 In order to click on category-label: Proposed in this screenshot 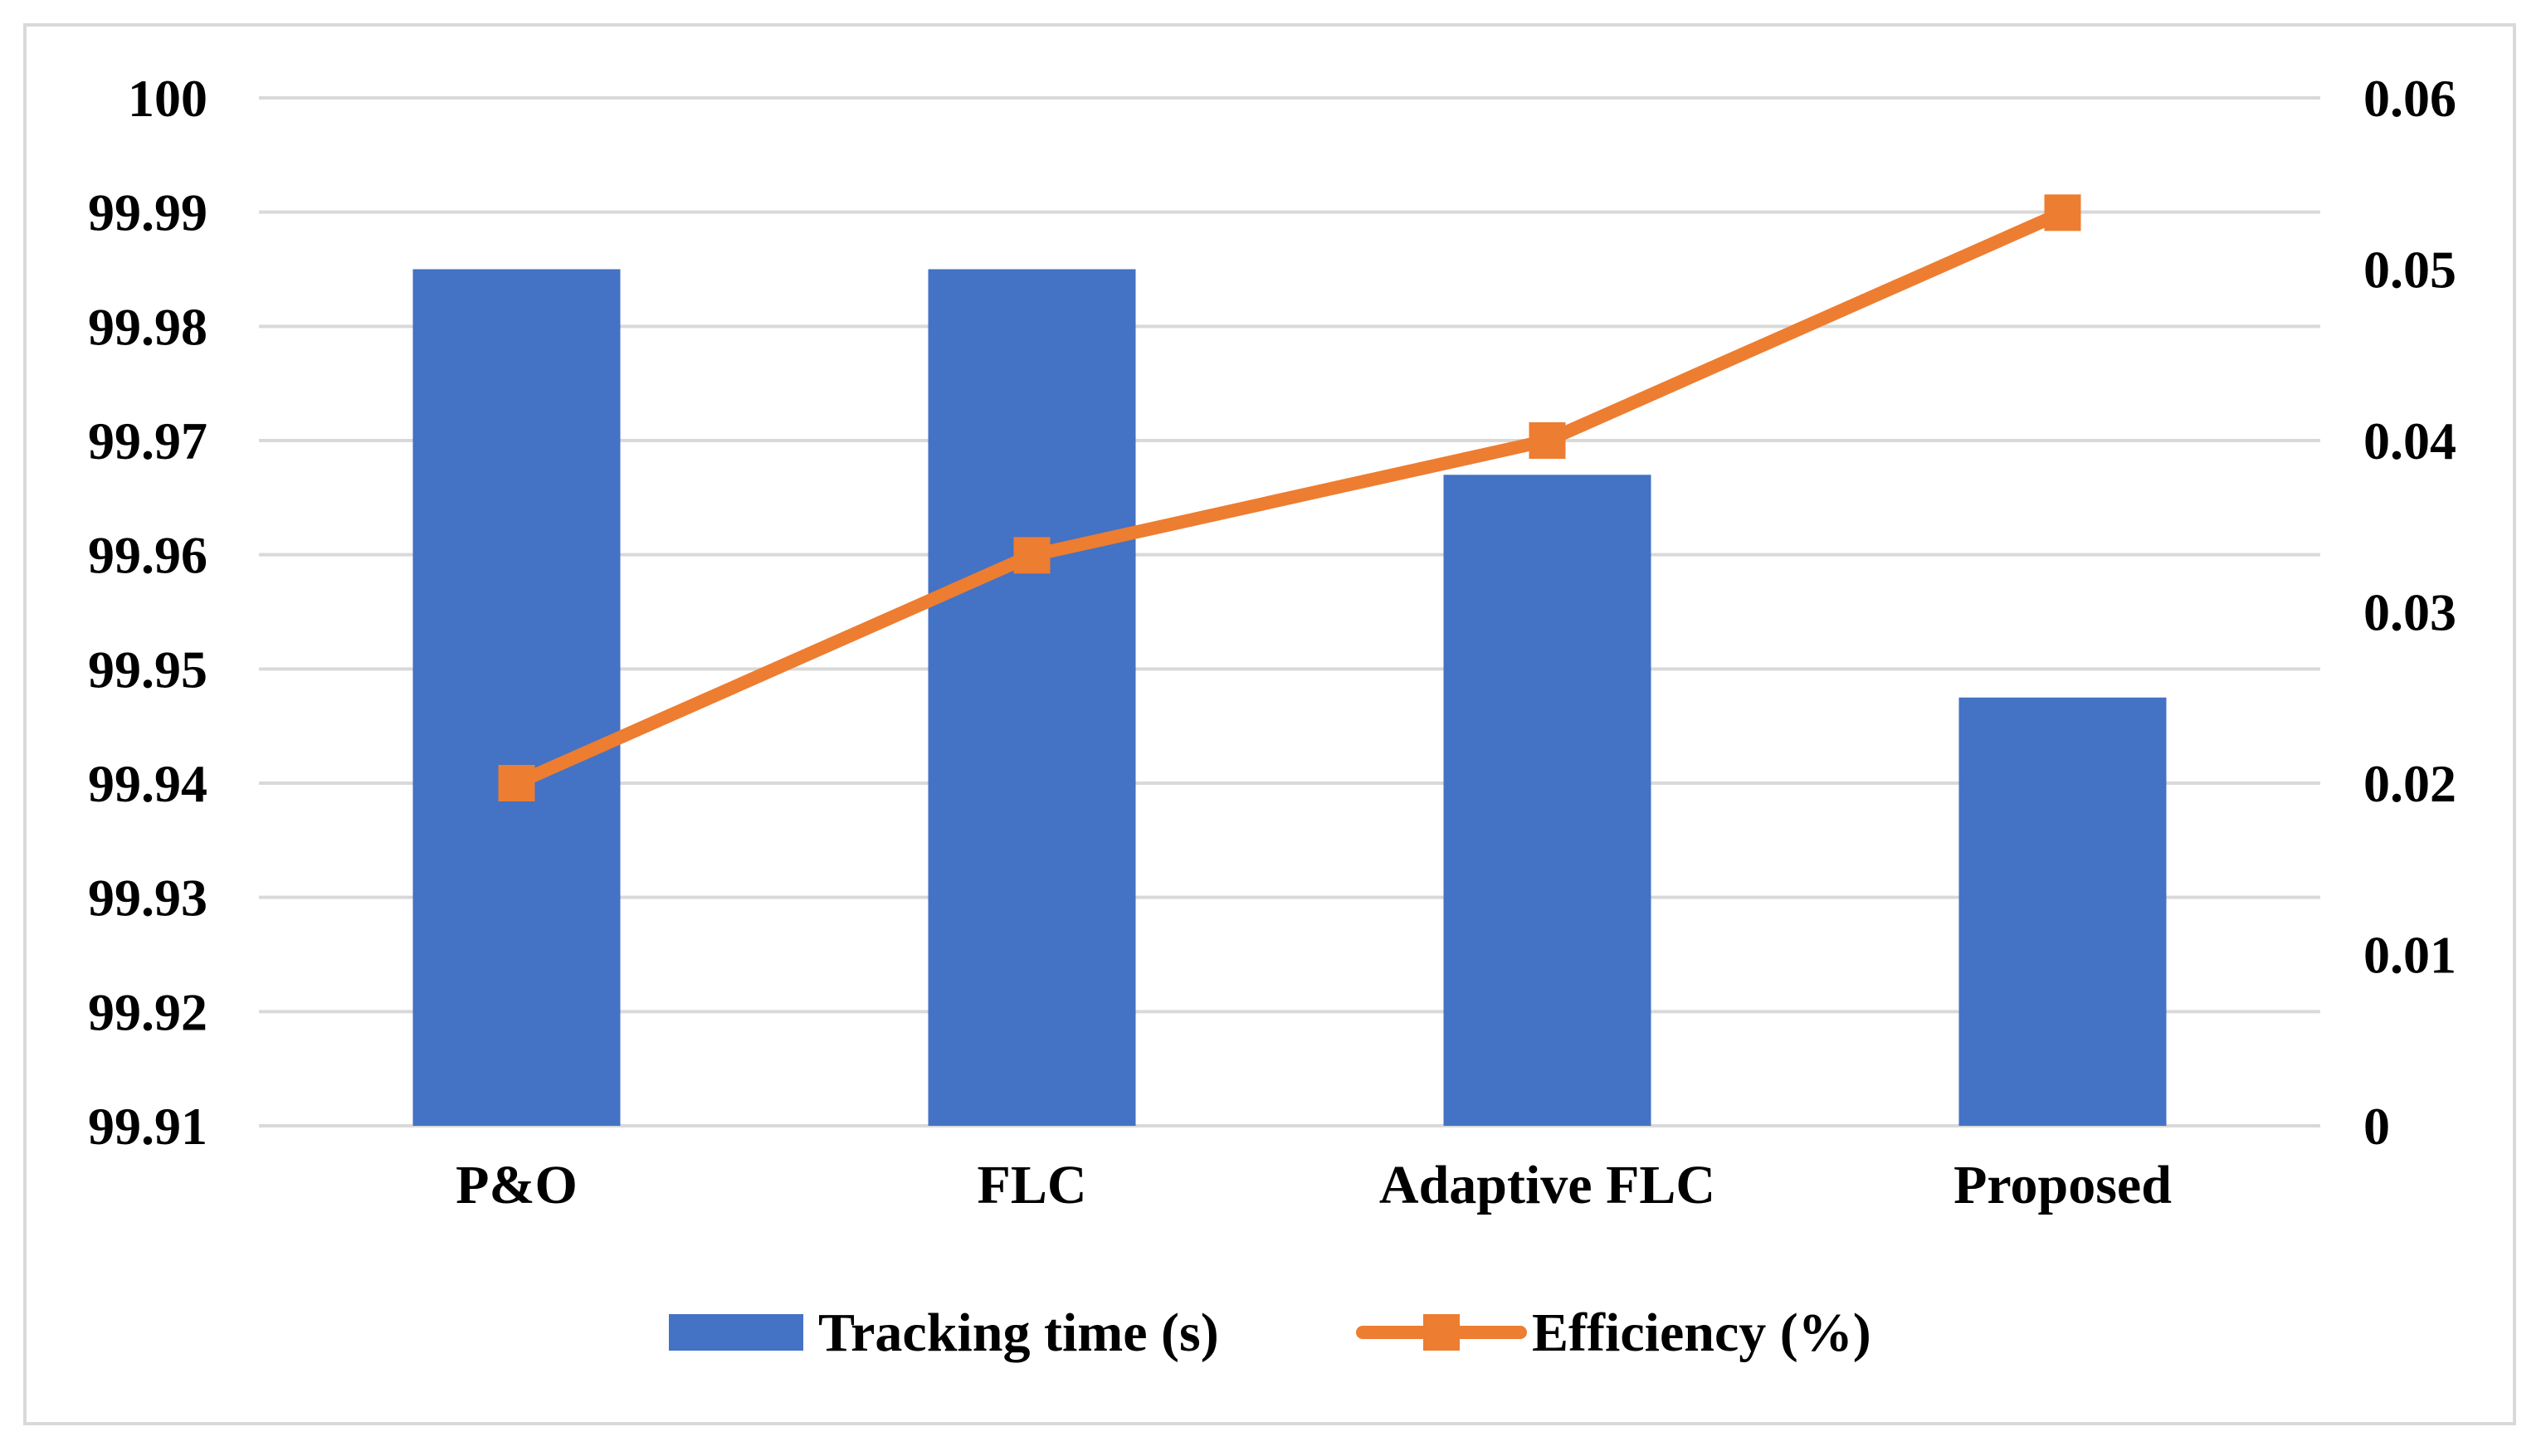, I will do `click(2062, 1185)`.